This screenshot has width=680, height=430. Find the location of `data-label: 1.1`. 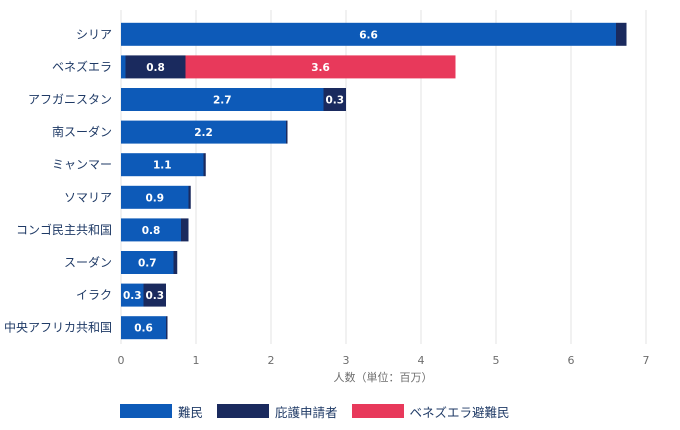

data-label: 1.1 is located at coordinates (162, 166).